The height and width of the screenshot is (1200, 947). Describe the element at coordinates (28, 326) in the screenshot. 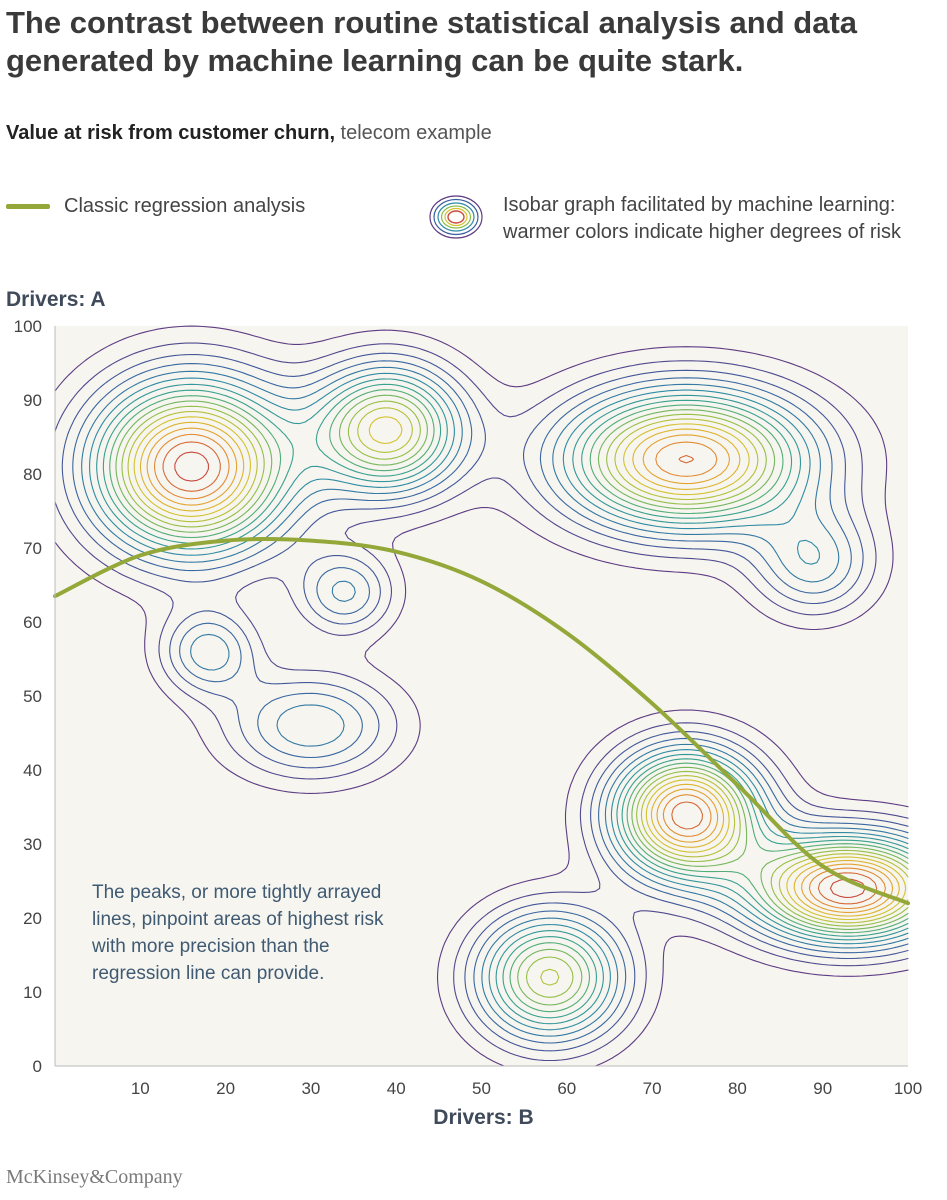

I see `y-tick-label: 100` at that location.